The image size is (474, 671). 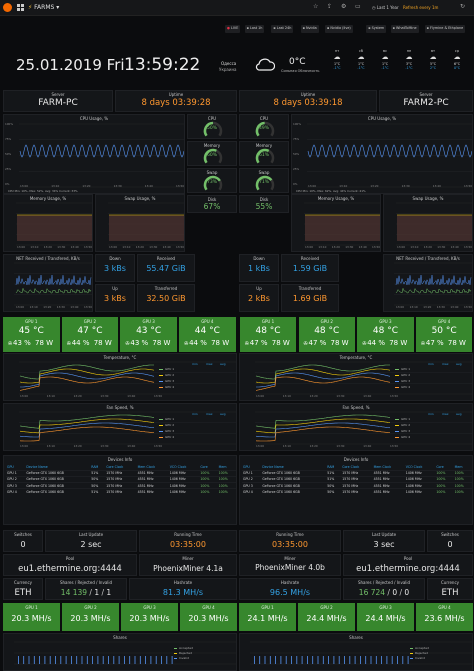 What do you see at coordinates (254, 29) in the screenshot?
I see `tab-last-1h: ▪ Last 1h` at bounding box center [254, 29].